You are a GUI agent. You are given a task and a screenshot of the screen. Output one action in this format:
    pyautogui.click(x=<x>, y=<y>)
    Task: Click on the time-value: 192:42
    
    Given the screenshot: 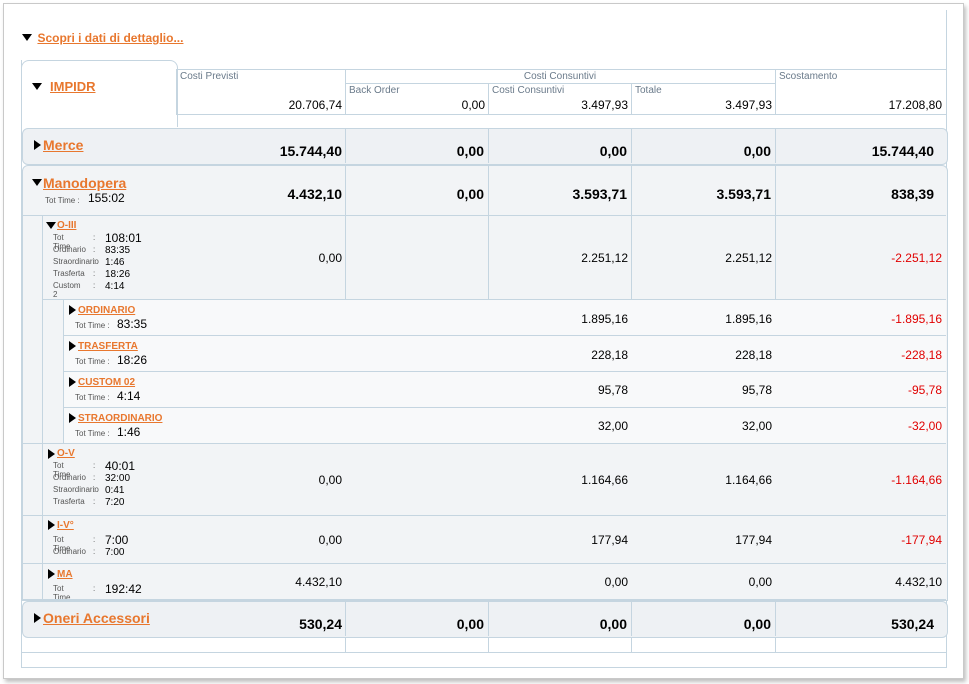 What is the action you would take?
    pyautogui.click(x=123, y=589)
    